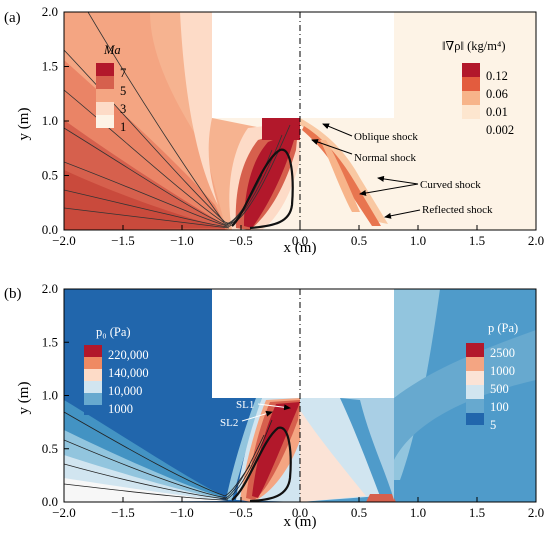 The width and height of the screenshot is (550, 542). What do you see at coordinates (229, 423) in the screenshot?
I see `annotation-sl2: SL2` at bounding box center [229, 423].